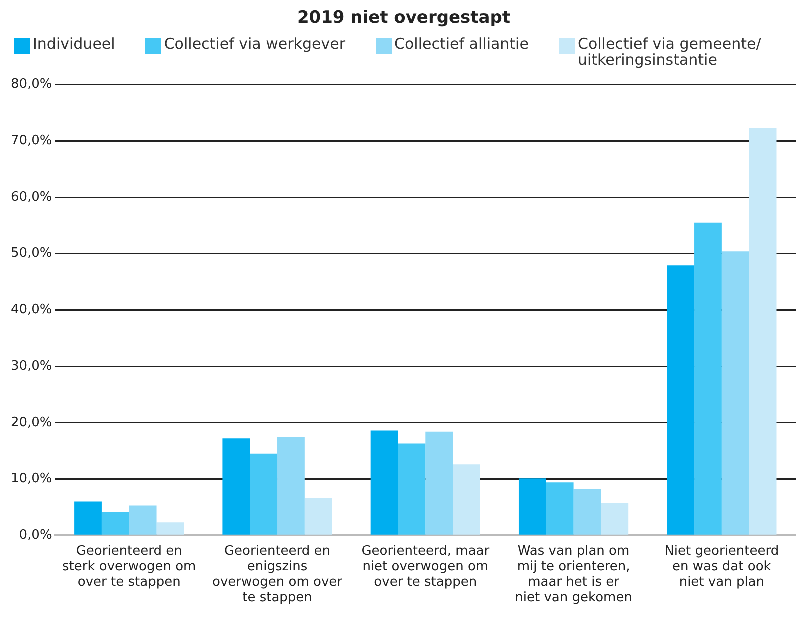 The height and width of the screenshot is (633, 808). What do you see at coordinates (74, 44) in the screenshot?
I see `legend-label: Individueel` at bounding box center [74, 44].